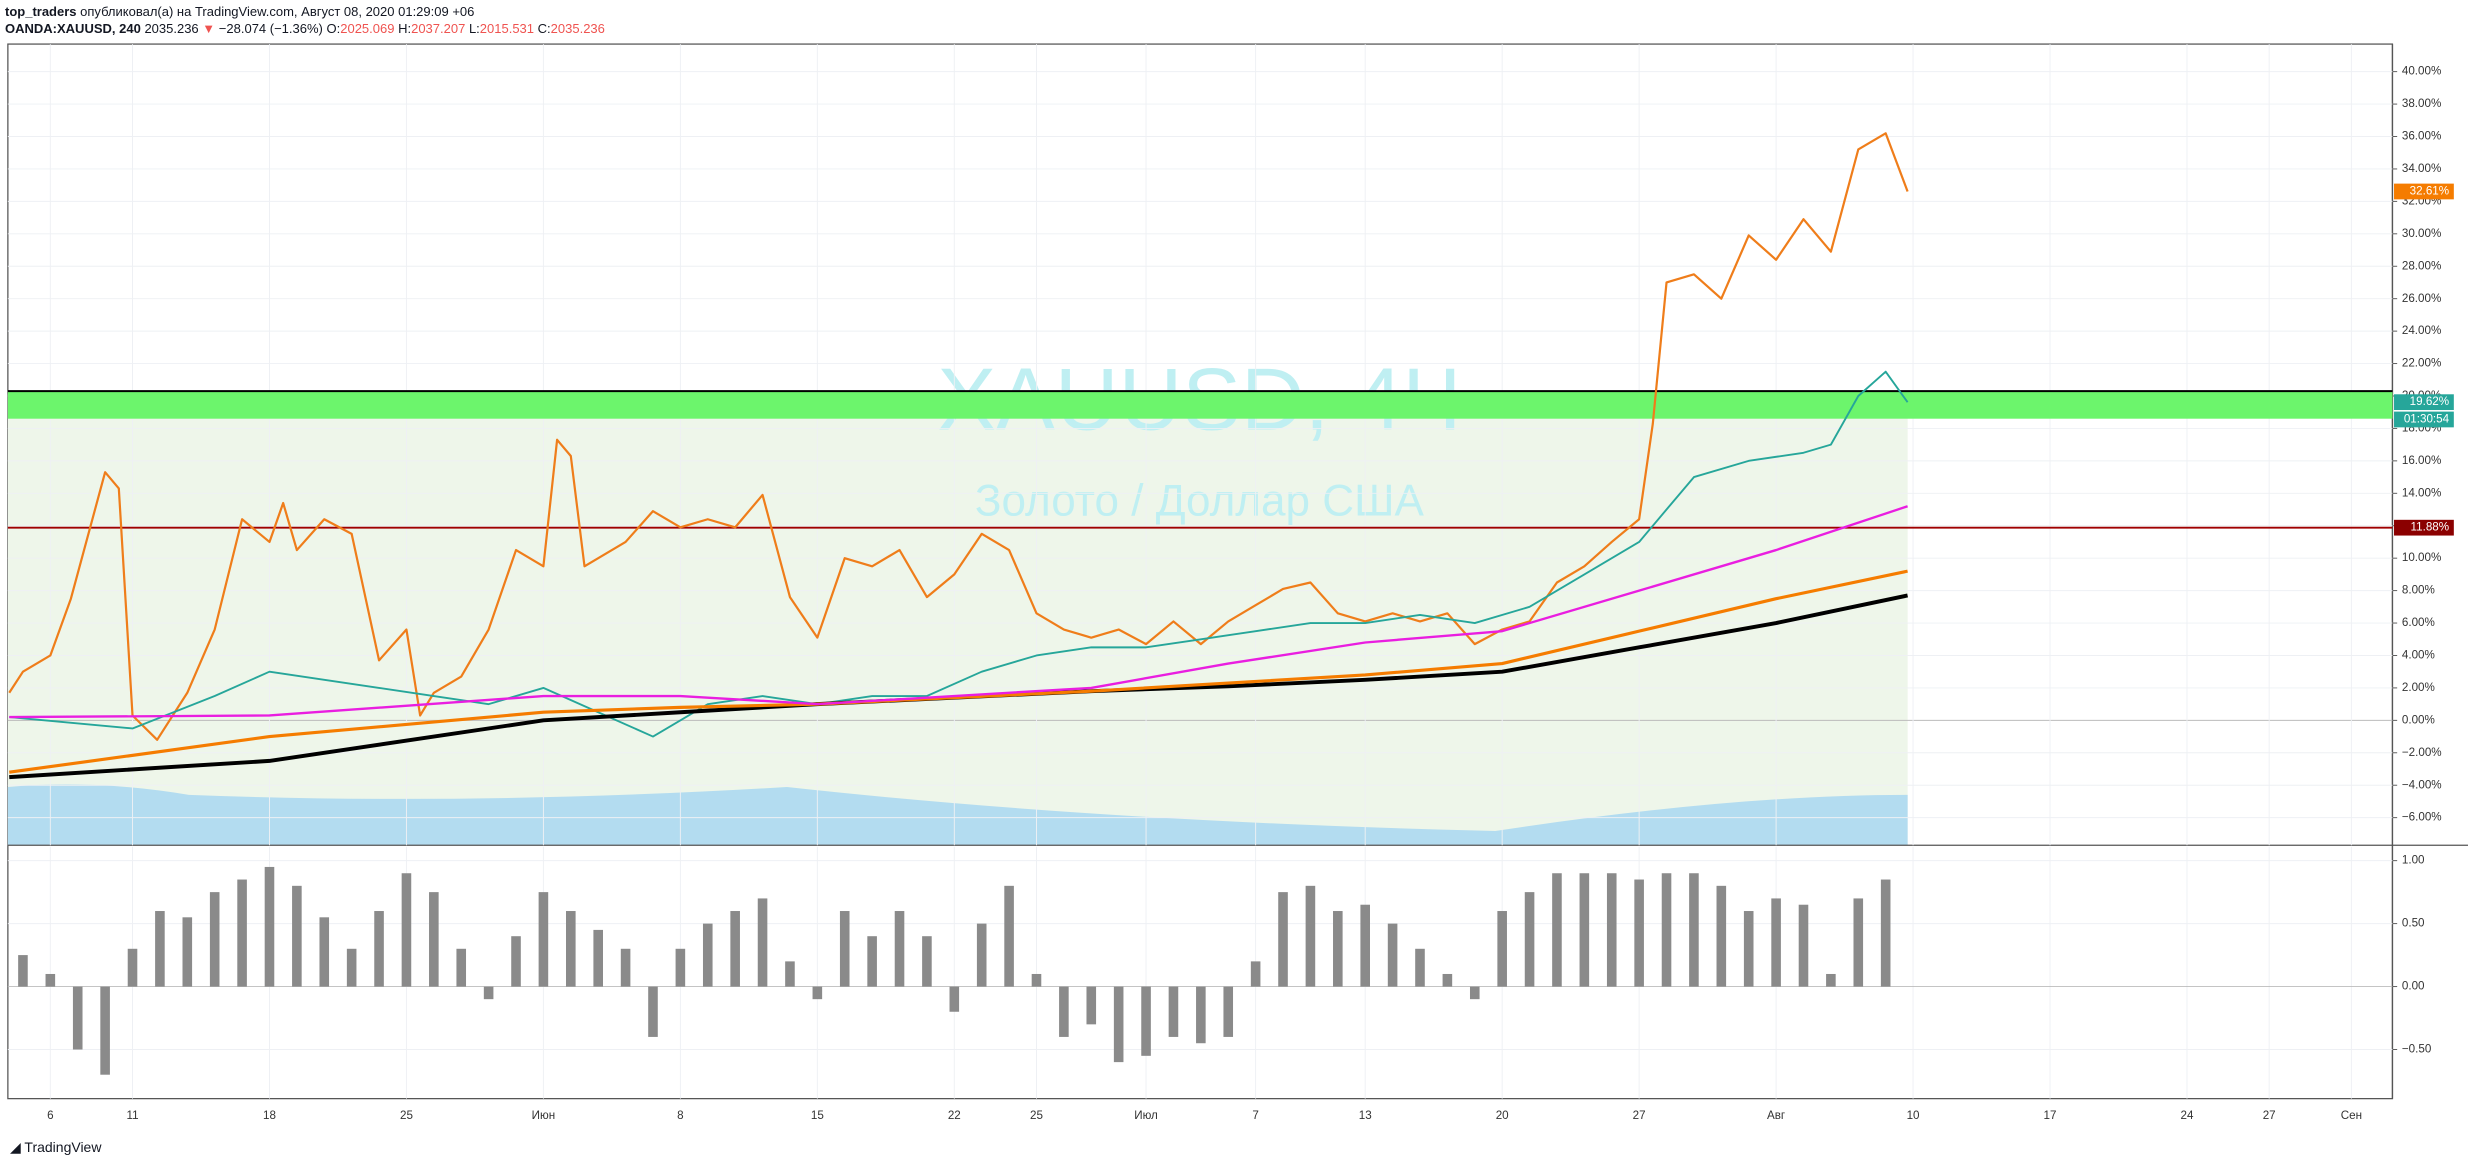 This screenshot has height=1166, width=2468. Describe the element at coordinates (2421, 330) in the screenshot. I see `y-tick-label: 24.00%` at that location.